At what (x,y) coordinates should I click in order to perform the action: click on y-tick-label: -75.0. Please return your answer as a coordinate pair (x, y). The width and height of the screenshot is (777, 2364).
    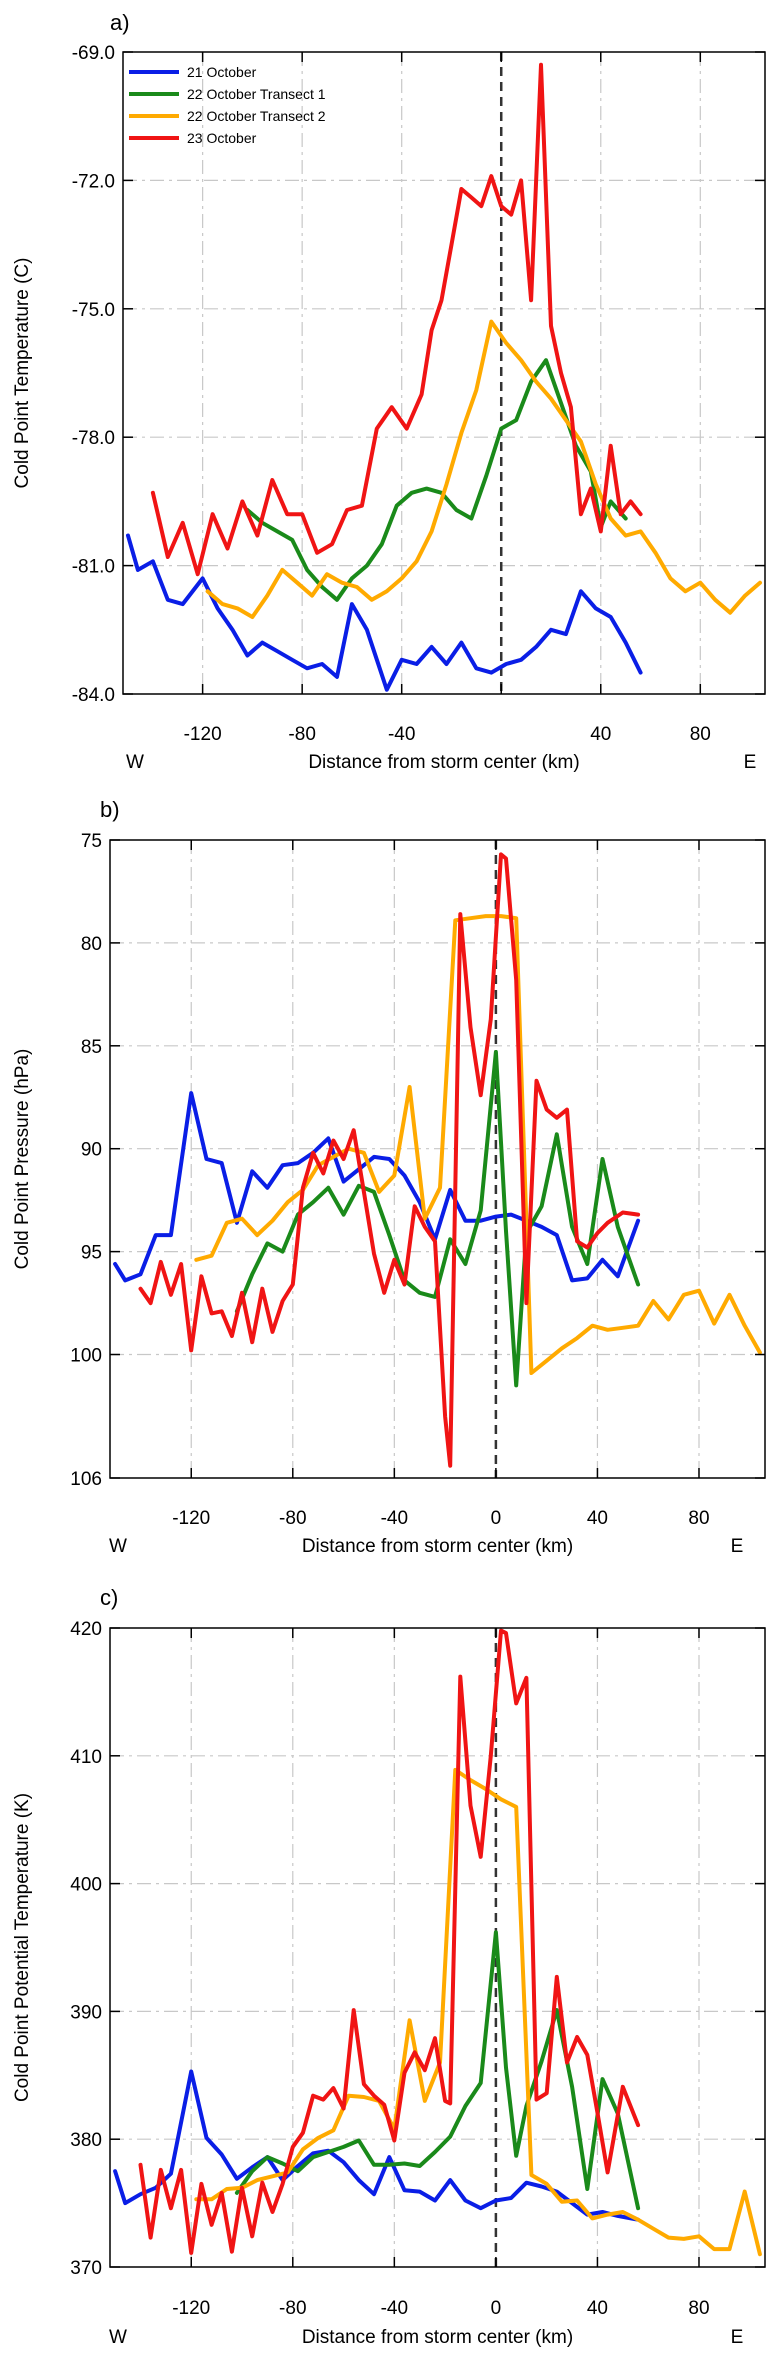
    Looking at the image, I should click on (93, 310).